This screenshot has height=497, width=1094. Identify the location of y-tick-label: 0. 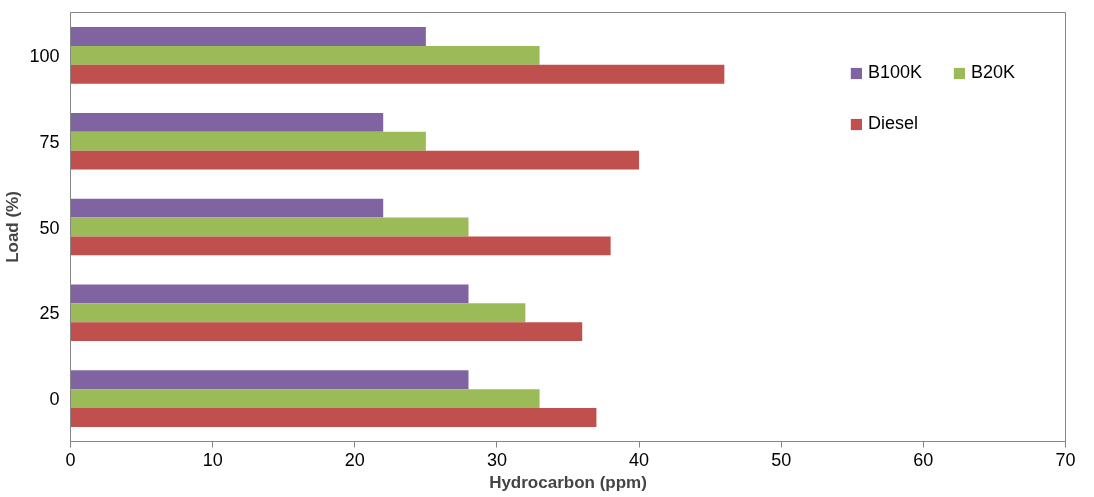
(54, 399).